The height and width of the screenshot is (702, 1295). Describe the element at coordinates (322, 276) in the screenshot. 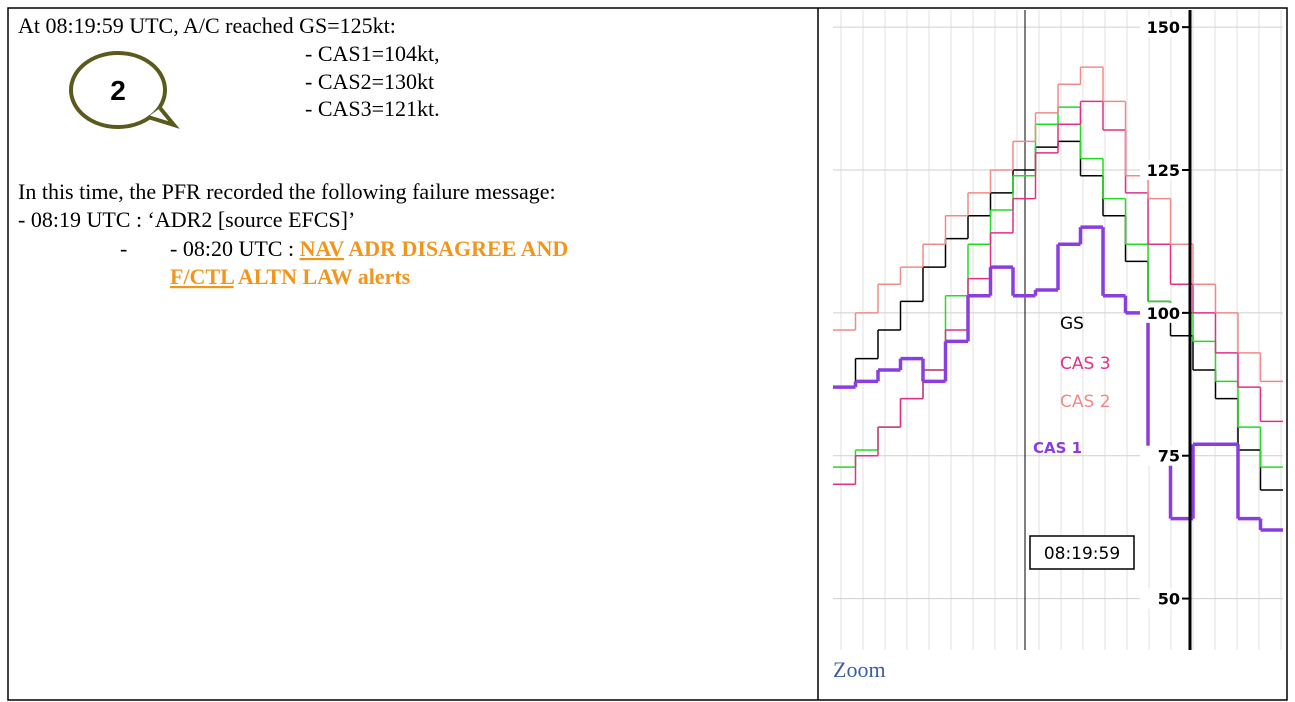

I see `alert-text: ALTN LAW alerts` at that location.